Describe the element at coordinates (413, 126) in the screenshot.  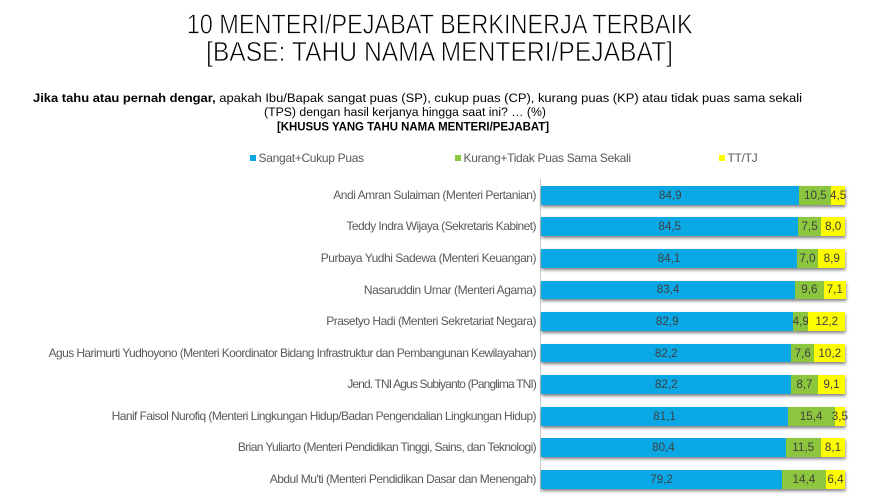
I see `svg-text:[KHUSUS YANG TAHU NAMA MENTERI: [KHUSUS YANG TAHU NAMA MENTERI/PEJABAT]` at that location.